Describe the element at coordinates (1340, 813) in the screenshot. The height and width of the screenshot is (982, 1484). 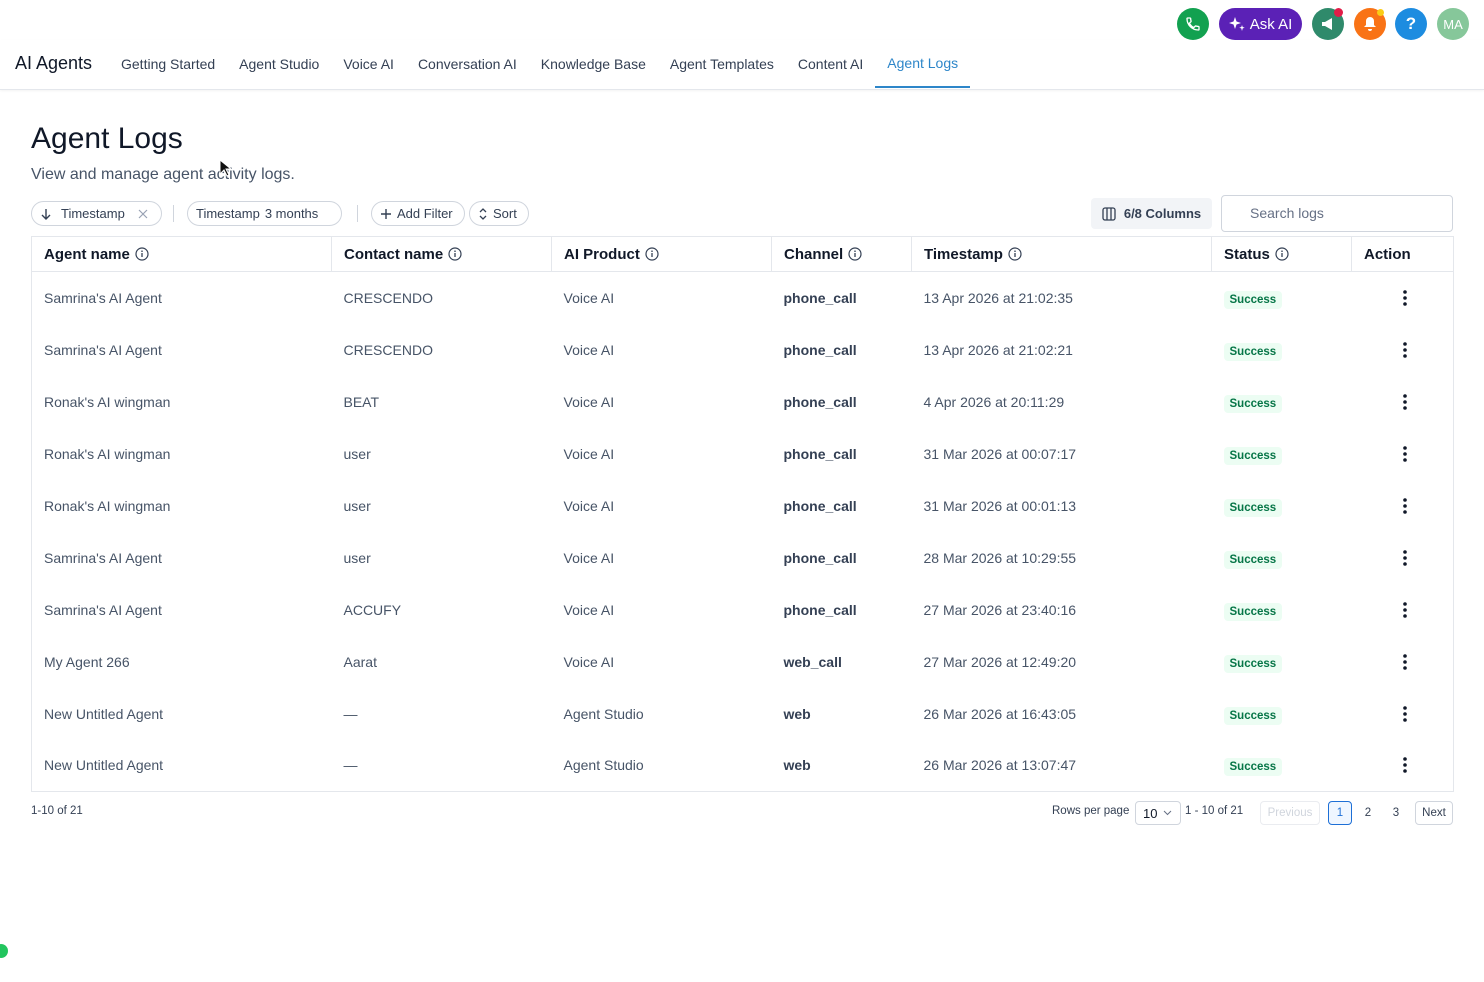
I see `page-button: 1` at that location.